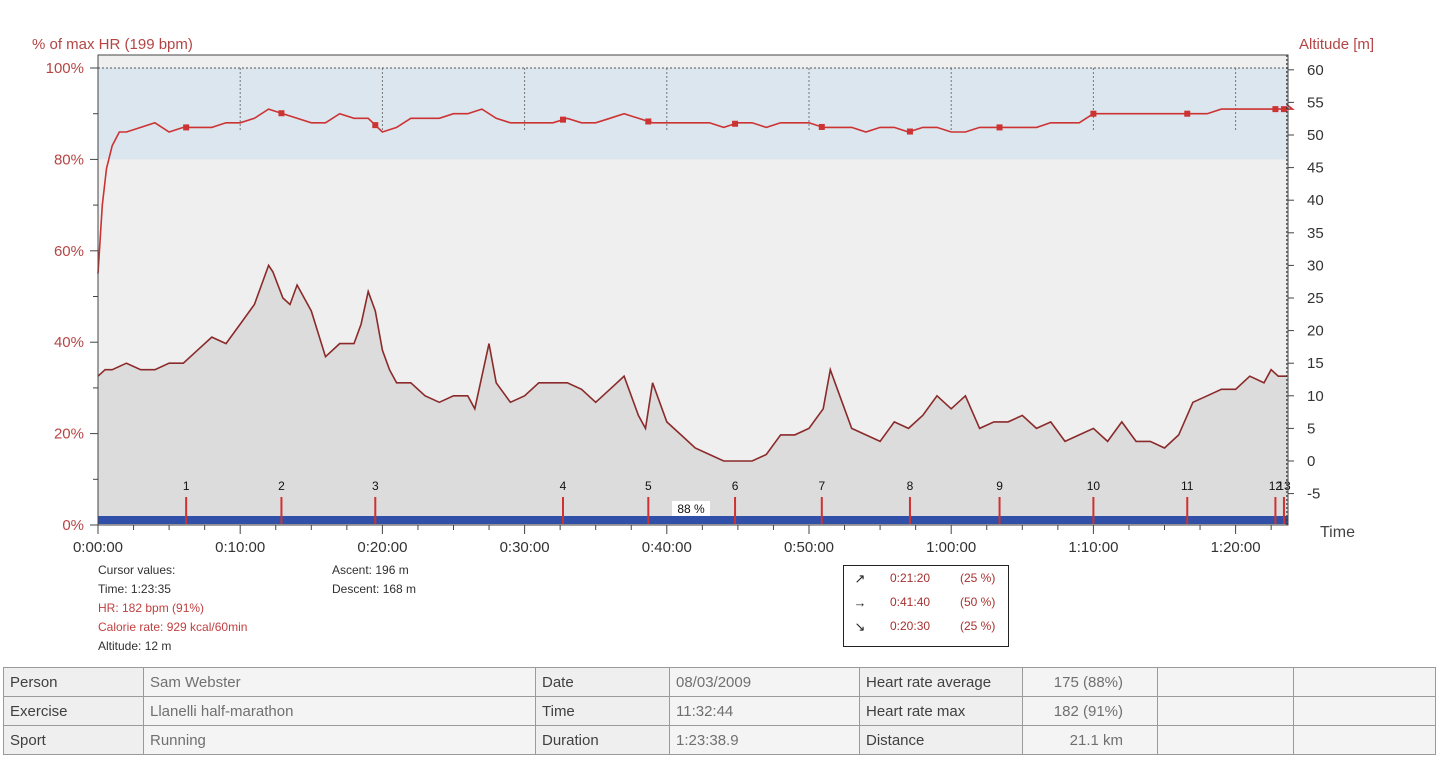  Describe the element at coordinates (73, 740) in the screenshot. I see `sport-label: Sport` at that location.